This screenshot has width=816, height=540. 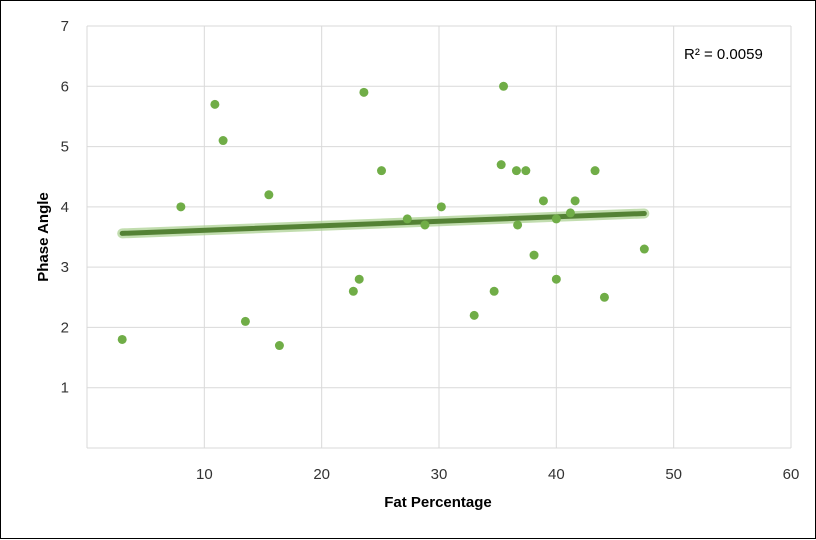 I want to click on y-tick-label: 5, so click(x=65, y=147).